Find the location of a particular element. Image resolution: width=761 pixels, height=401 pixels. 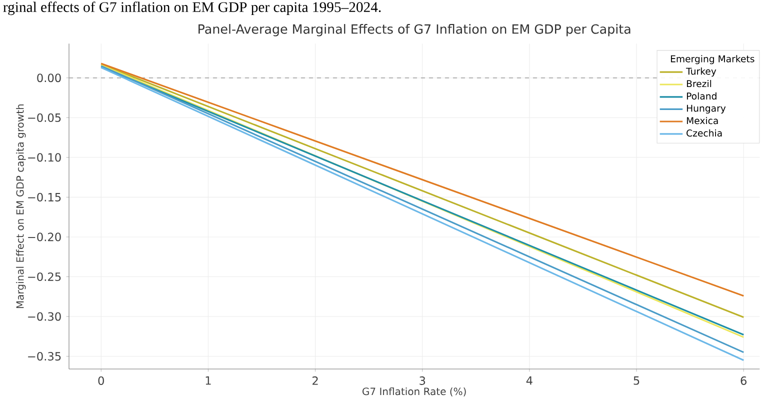

text: rginal effects of G7 inflation on EM GDP per capita 1995–2024. is located at coordinates (192, 9).